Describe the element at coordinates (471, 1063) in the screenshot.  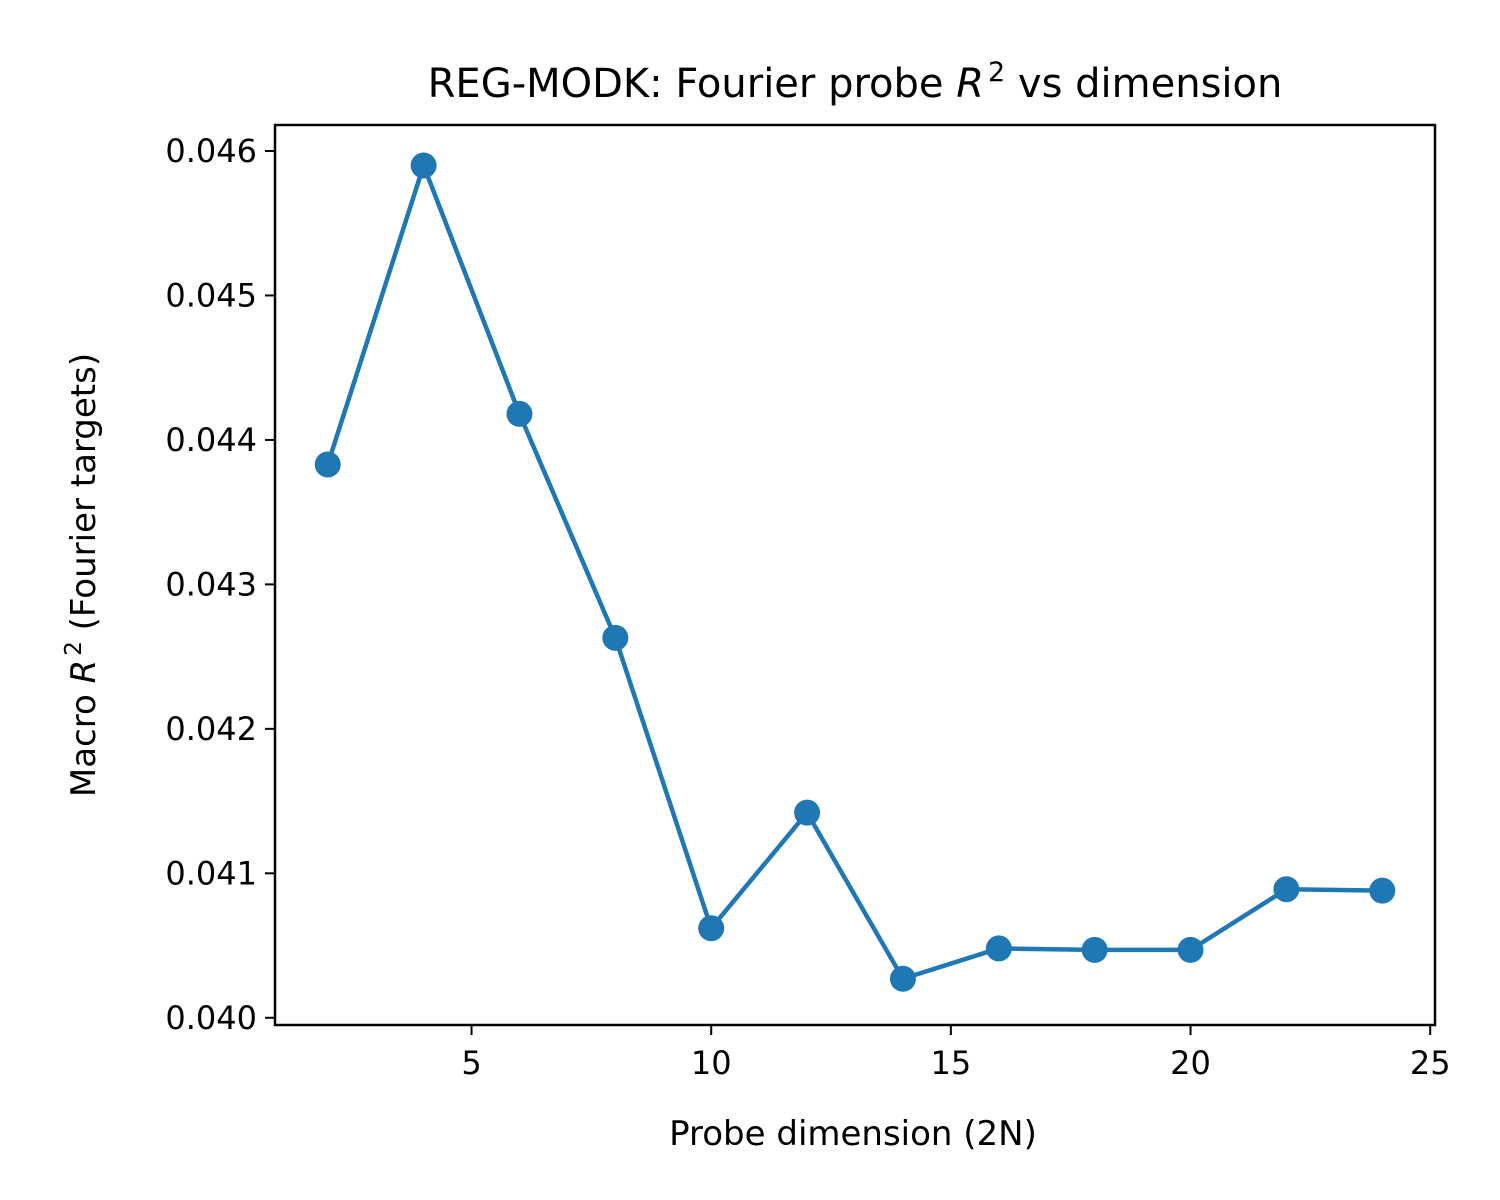
I see `x-tick-label: 5` at that location.